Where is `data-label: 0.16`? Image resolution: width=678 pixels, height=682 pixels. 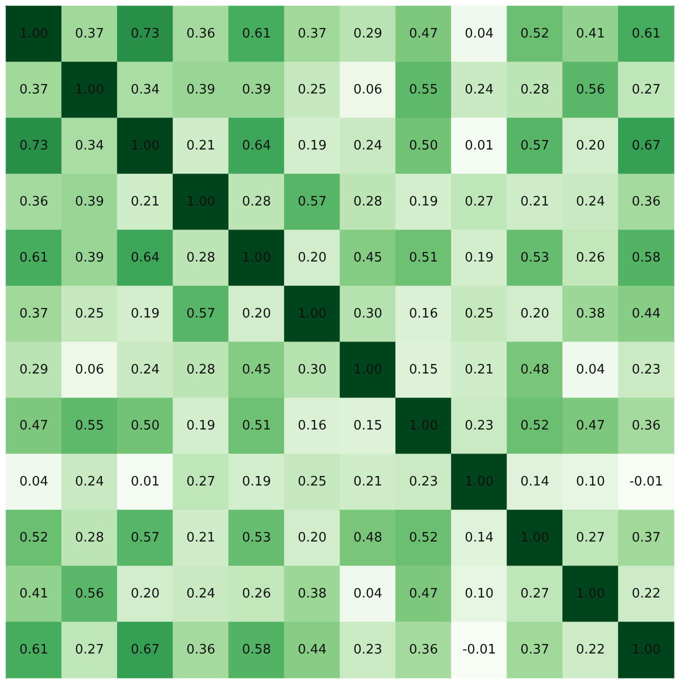 data-label: 0.16 is located at coordinates (423, 314).